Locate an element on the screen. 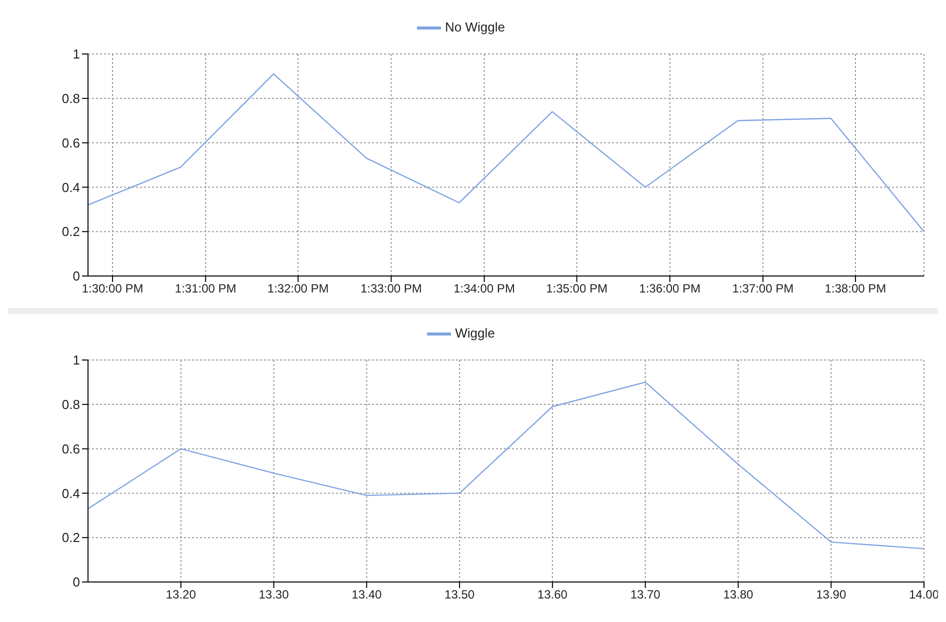 The width and height of the screenshot is (946, 622). x-tick-label: 13.50 is located at coordinates (459, 595).